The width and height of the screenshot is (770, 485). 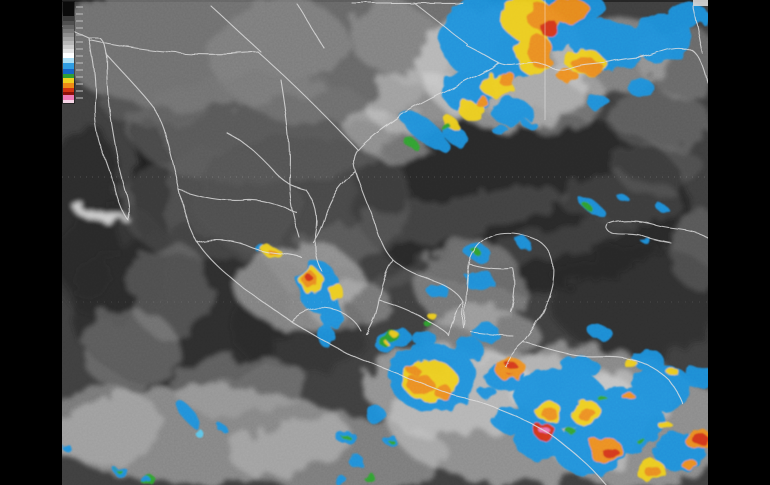 What do you see at coordinates (739, 242) in the screenshot?
I see `letterbox-right` at bounding box center [739, 242].